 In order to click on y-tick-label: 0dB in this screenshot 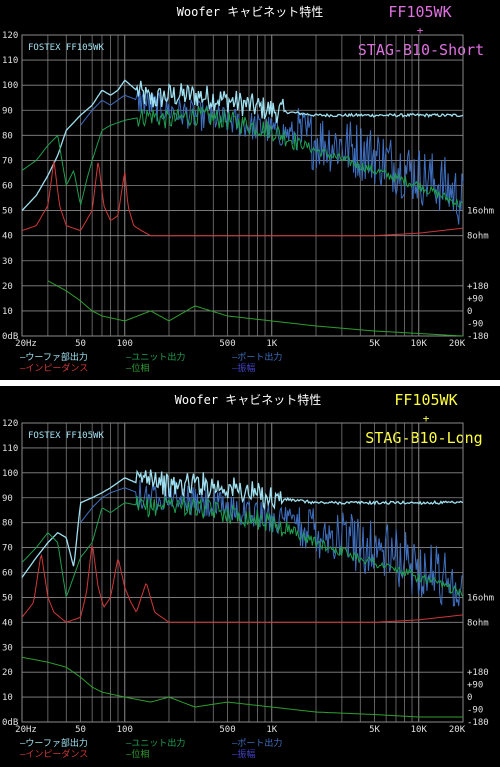, I will do `click(10, 337)`.